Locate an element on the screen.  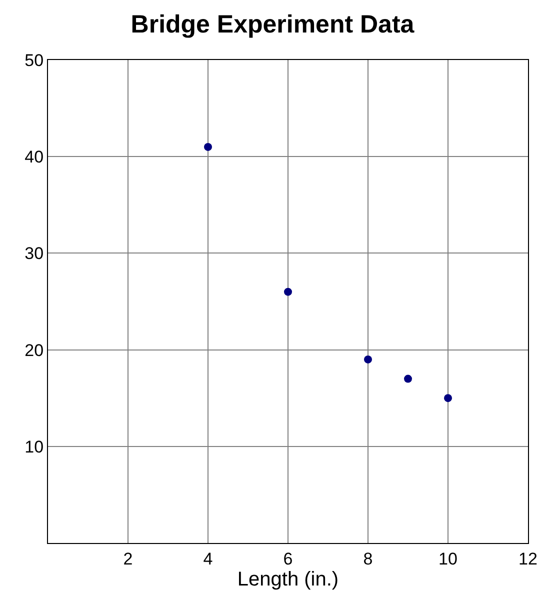
y-tick-label: 30 is located at coordinates (34, 254).